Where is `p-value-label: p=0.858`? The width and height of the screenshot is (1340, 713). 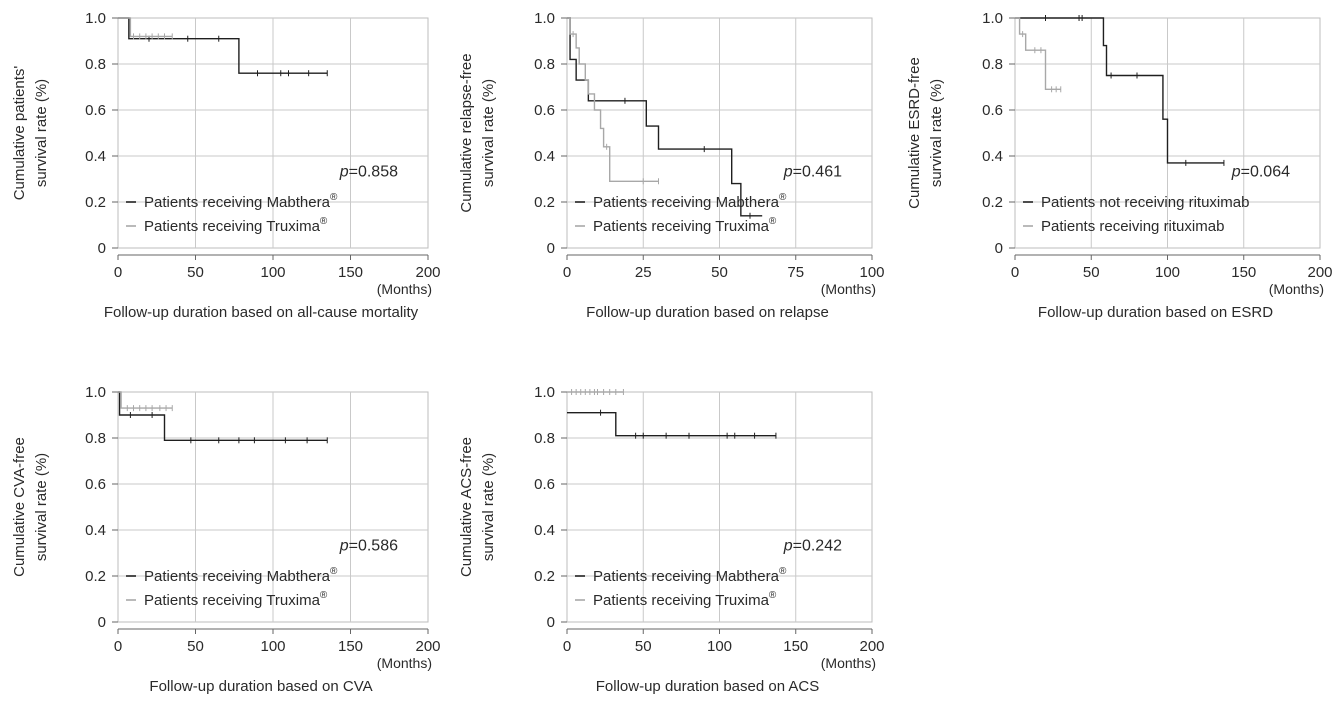
p-value-label: p=0.858 is located at coordinates (368, 172).